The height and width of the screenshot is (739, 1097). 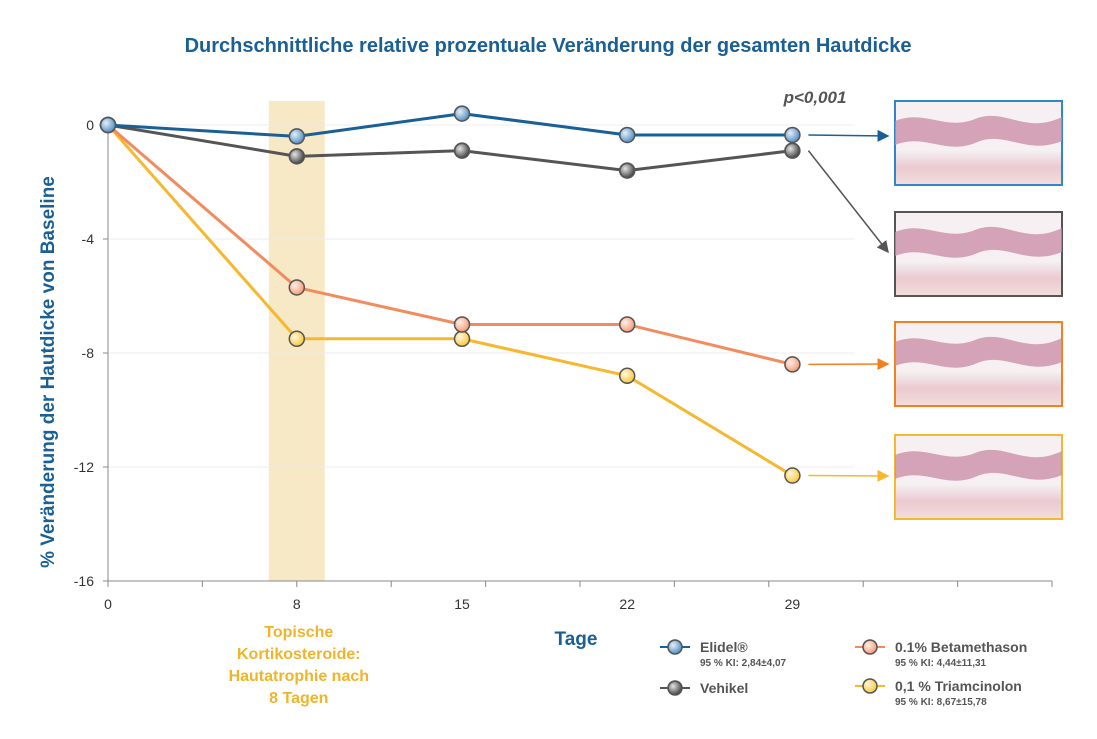 What do you see at coordinates (90, 125) in the screenshot?
I see `y-tick-label: 0` at bounding box center [90, 125].